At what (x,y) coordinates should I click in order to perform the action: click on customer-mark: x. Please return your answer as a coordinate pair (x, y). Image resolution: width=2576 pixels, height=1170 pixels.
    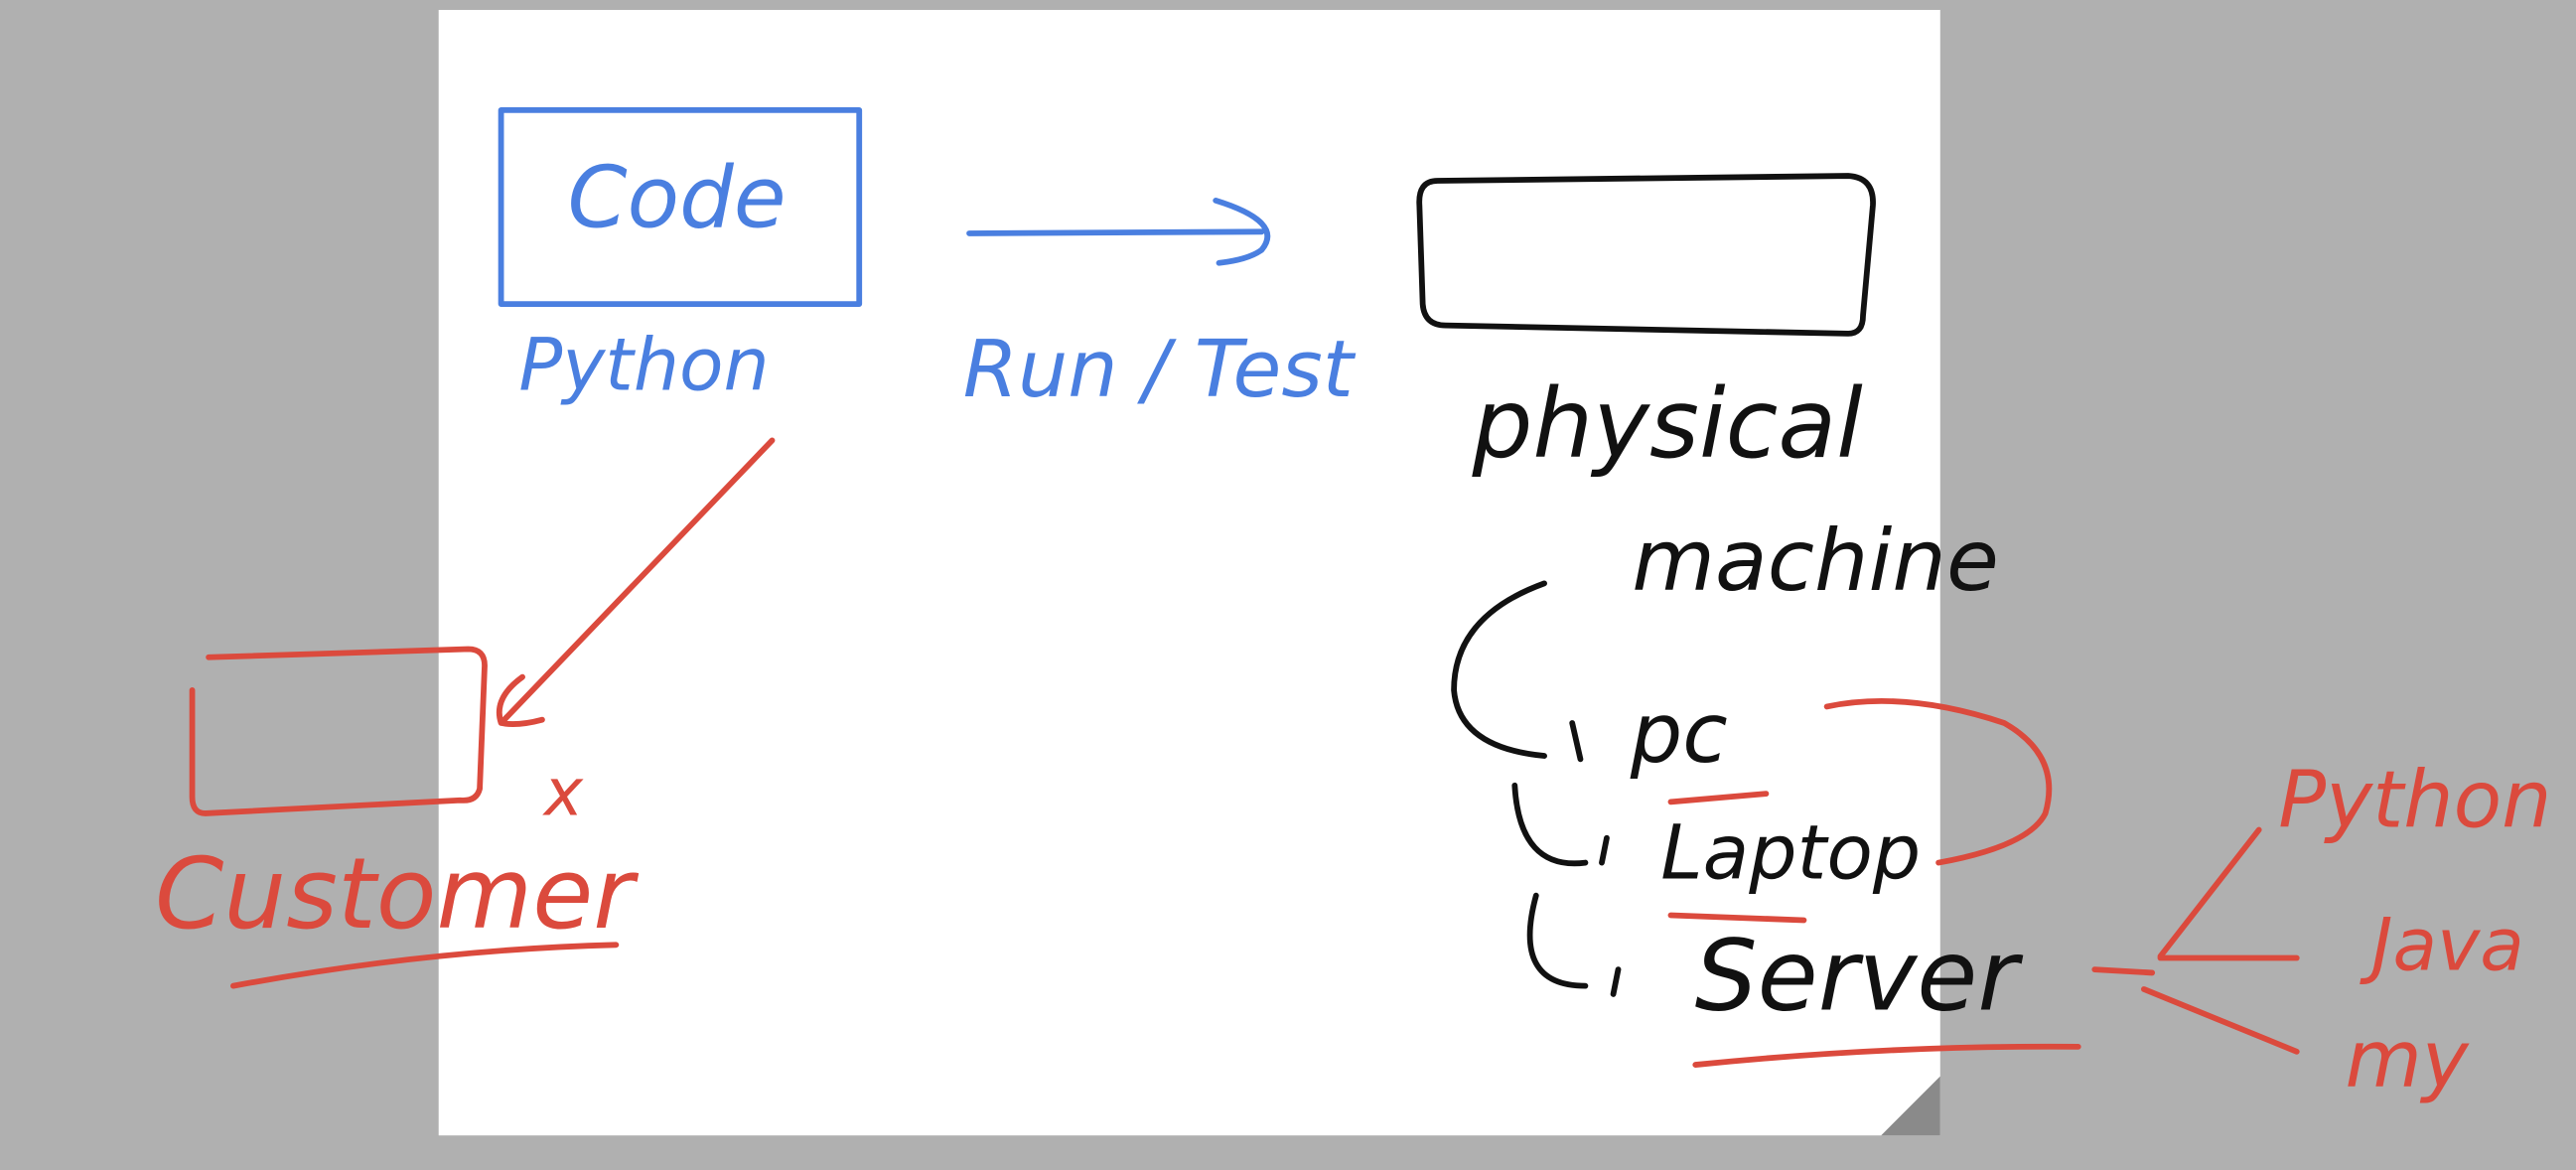
    Looking at the image, I should click on (563, 792).